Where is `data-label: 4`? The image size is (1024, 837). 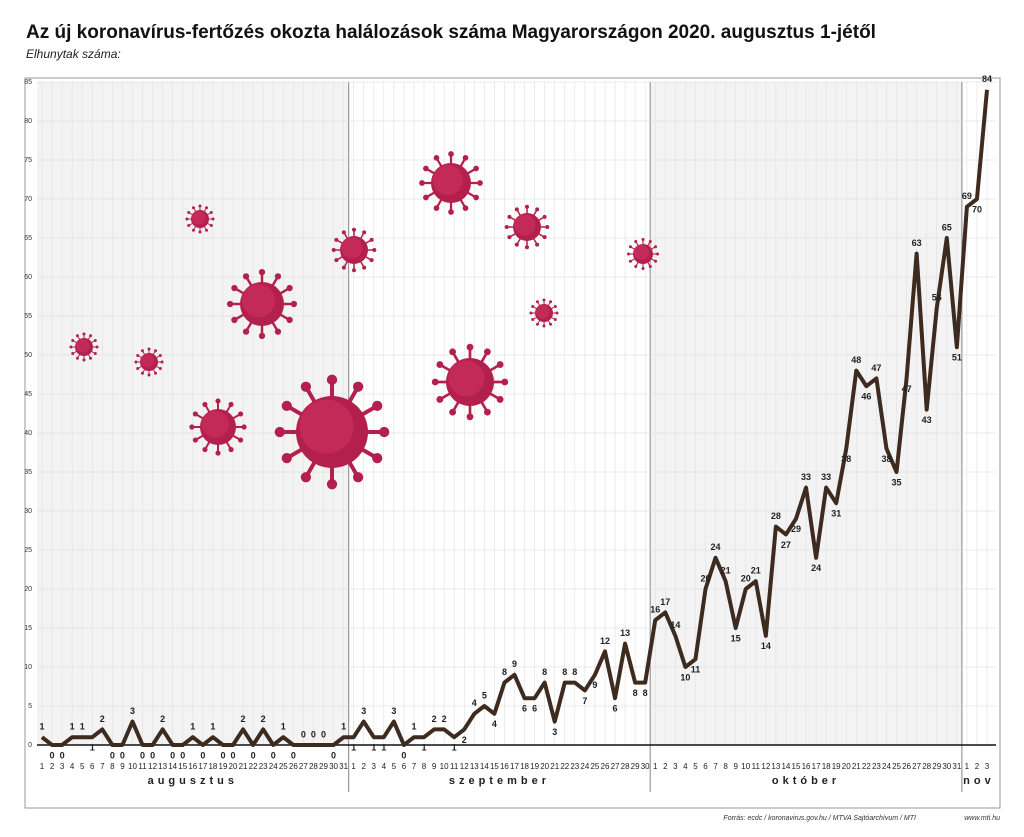 data-label: 4 is located at coordinates (474, 703).